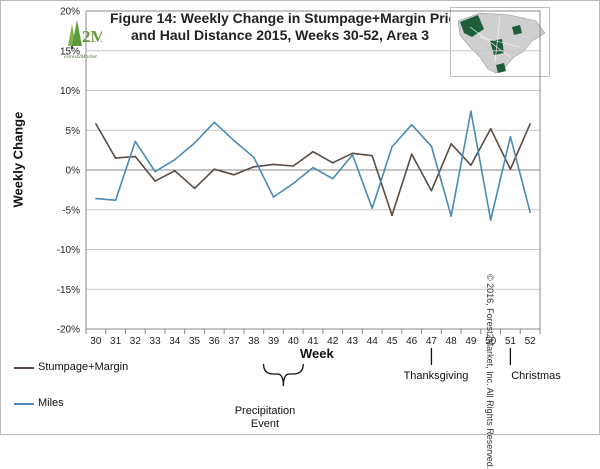 Image resolution: width=600 pixels, height=469 pixels. What do you see at coordinates (491, 341) in the screenshot?
I see `x-tick-label: 50` at bounding box center [491, 341].